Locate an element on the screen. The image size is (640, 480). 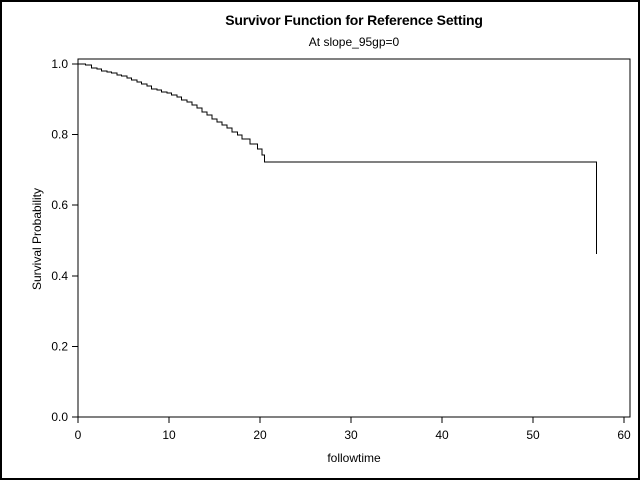
x-tick-label: 10 is located at coordinates (169, 435).